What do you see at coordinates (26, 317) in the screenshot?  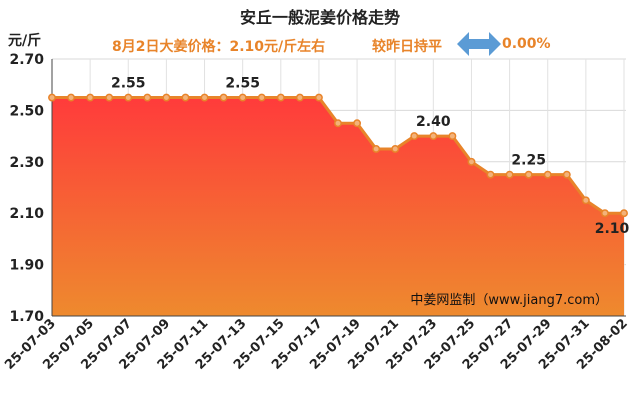 I see `y-tick-label: 1.70` at bounding box center [26, 317].